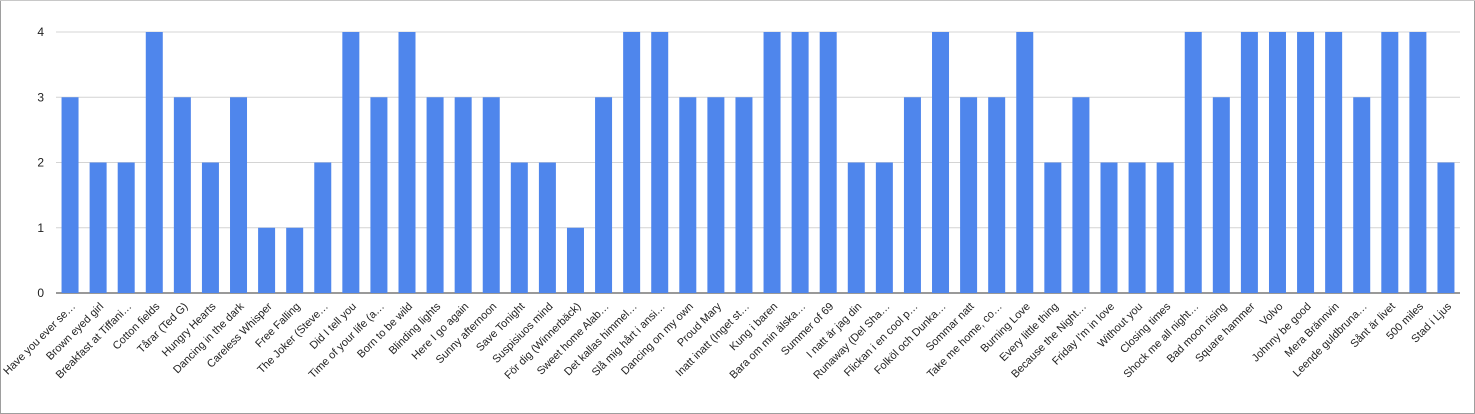 This screenshot has width=1475, height=414. I want to click on y-axis-ticks: 0 1 2 3 4, so click(40, 162).